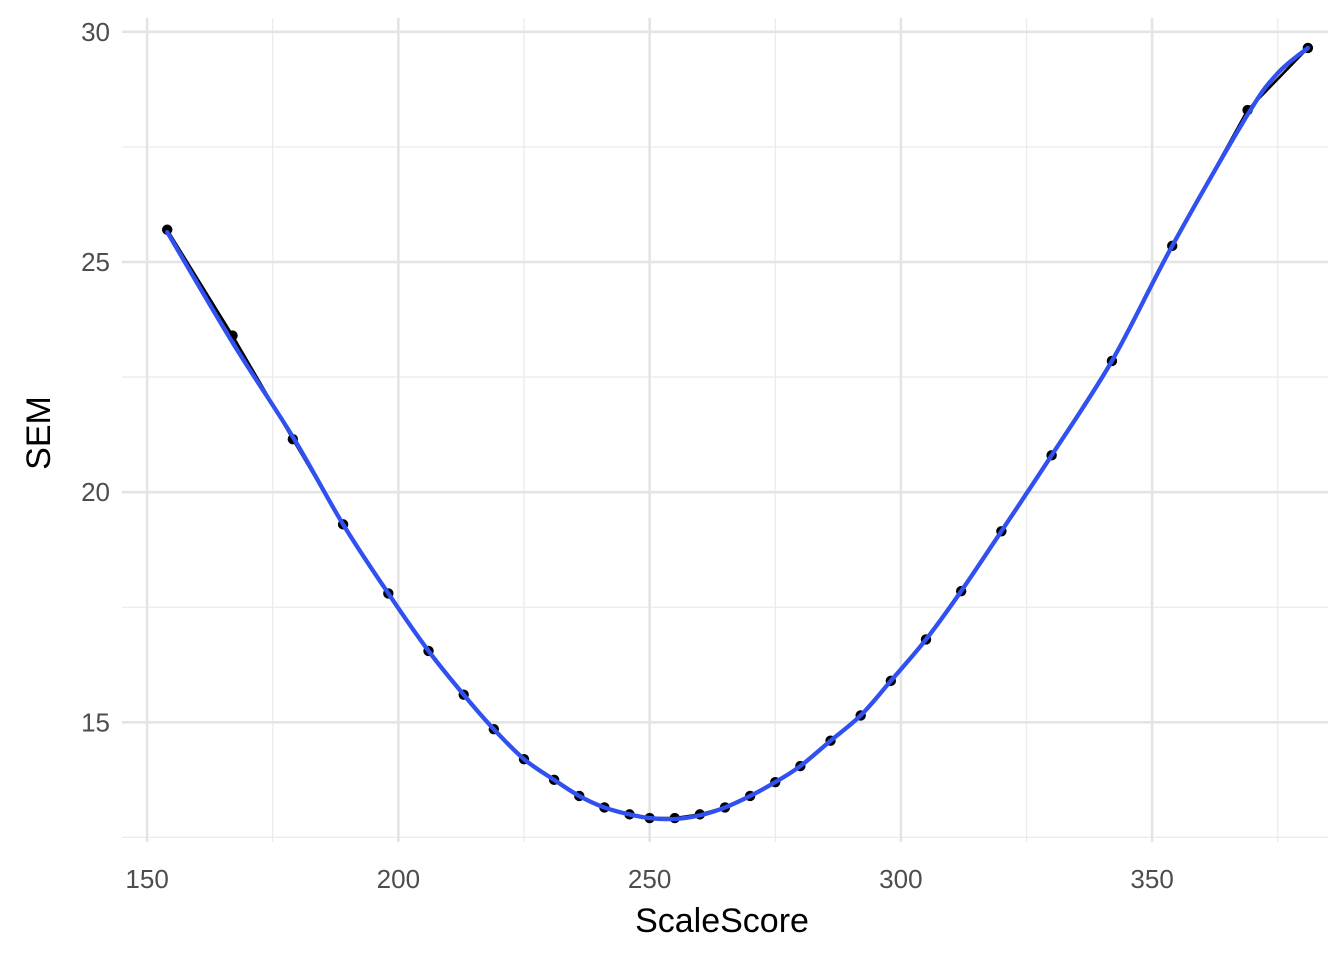 This screenshot has width=1344, height=960. I want to click on x-tick-labels: 150 200 250 300 350, so click(649, 879).